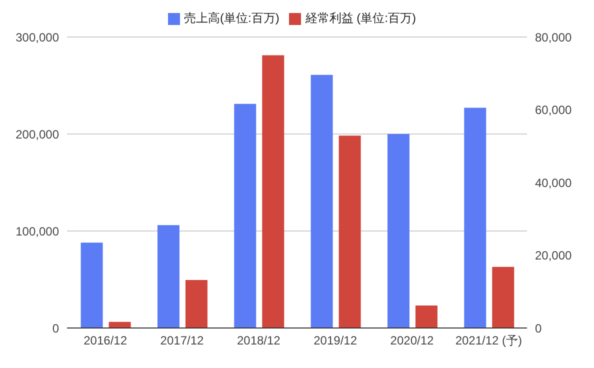 This screenshot has height=368, width=594. What do you see at coordinates (553, 37) in the screenshot?
I see `y2-tick-label: 80,000` at bounding box center [553, 37].